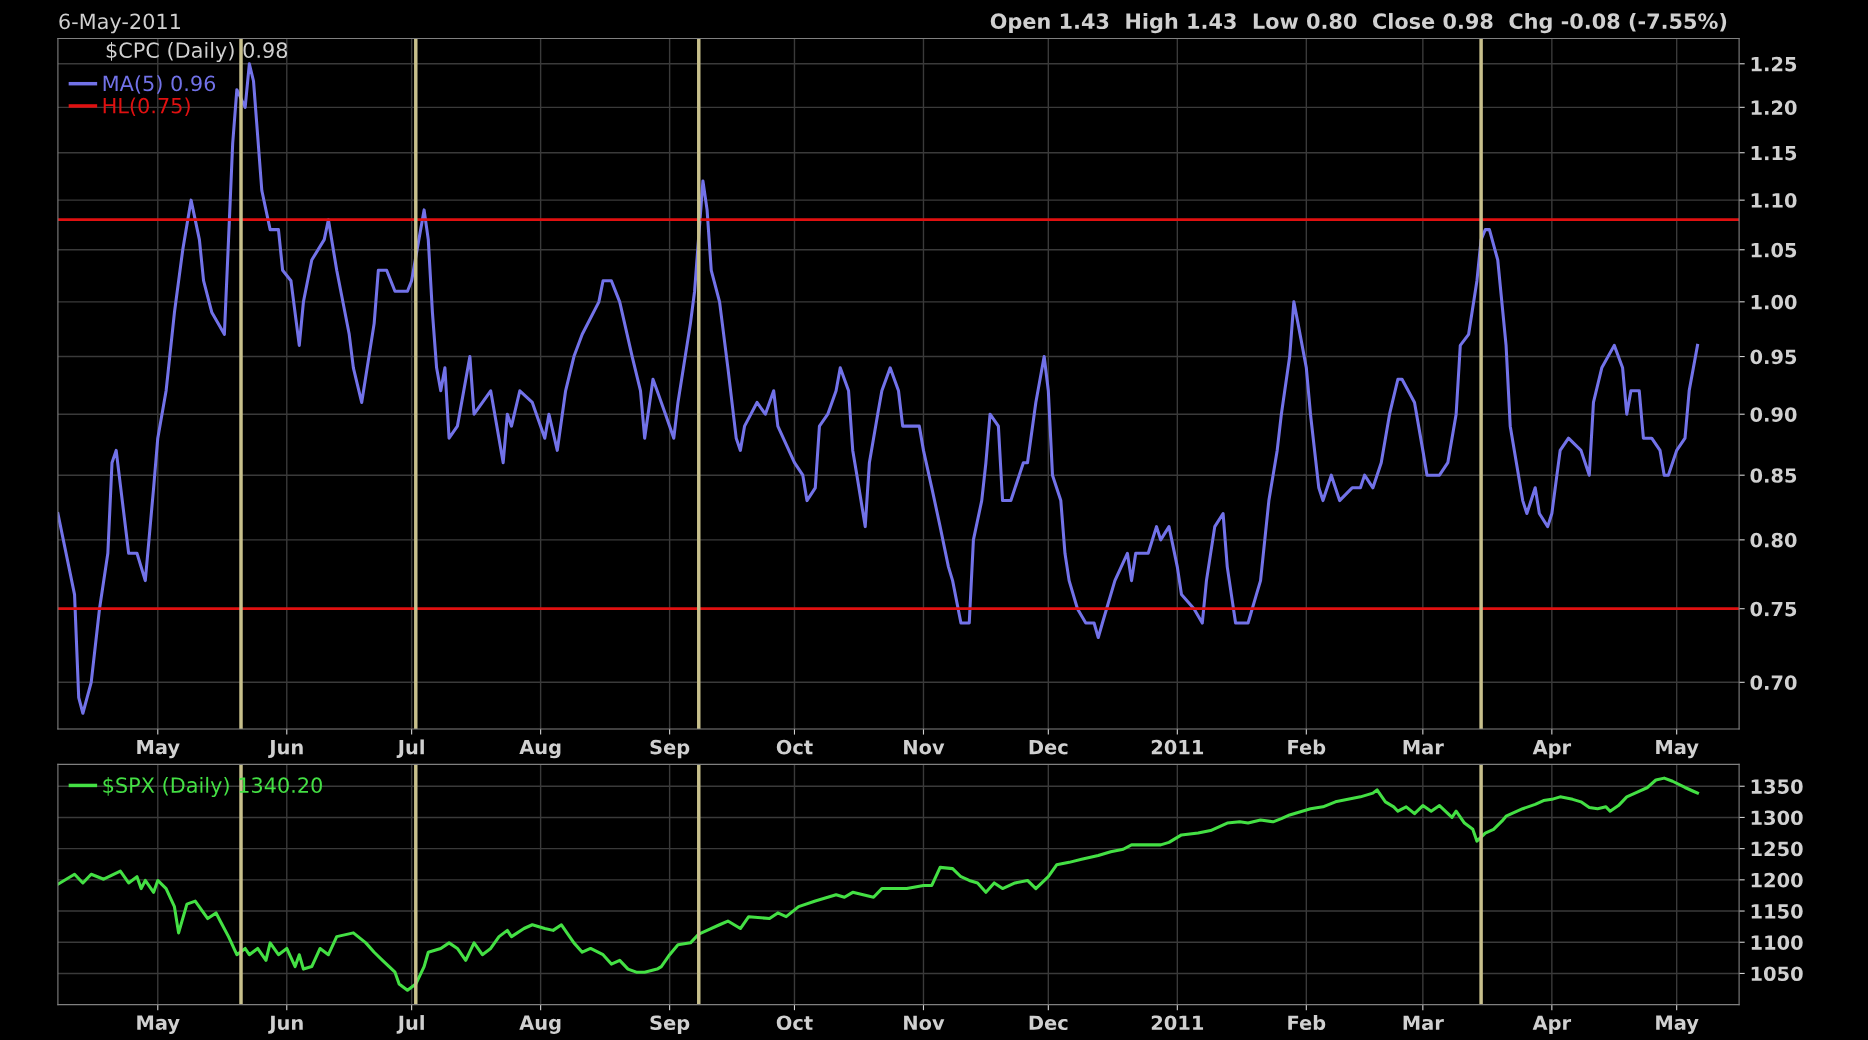 Image resolution: width=1868 pixels, height=1040 pixels. Describe the element at coordinates (1774, 64) in the screenshot. I see `y-tick-label: 1.25` at that location.